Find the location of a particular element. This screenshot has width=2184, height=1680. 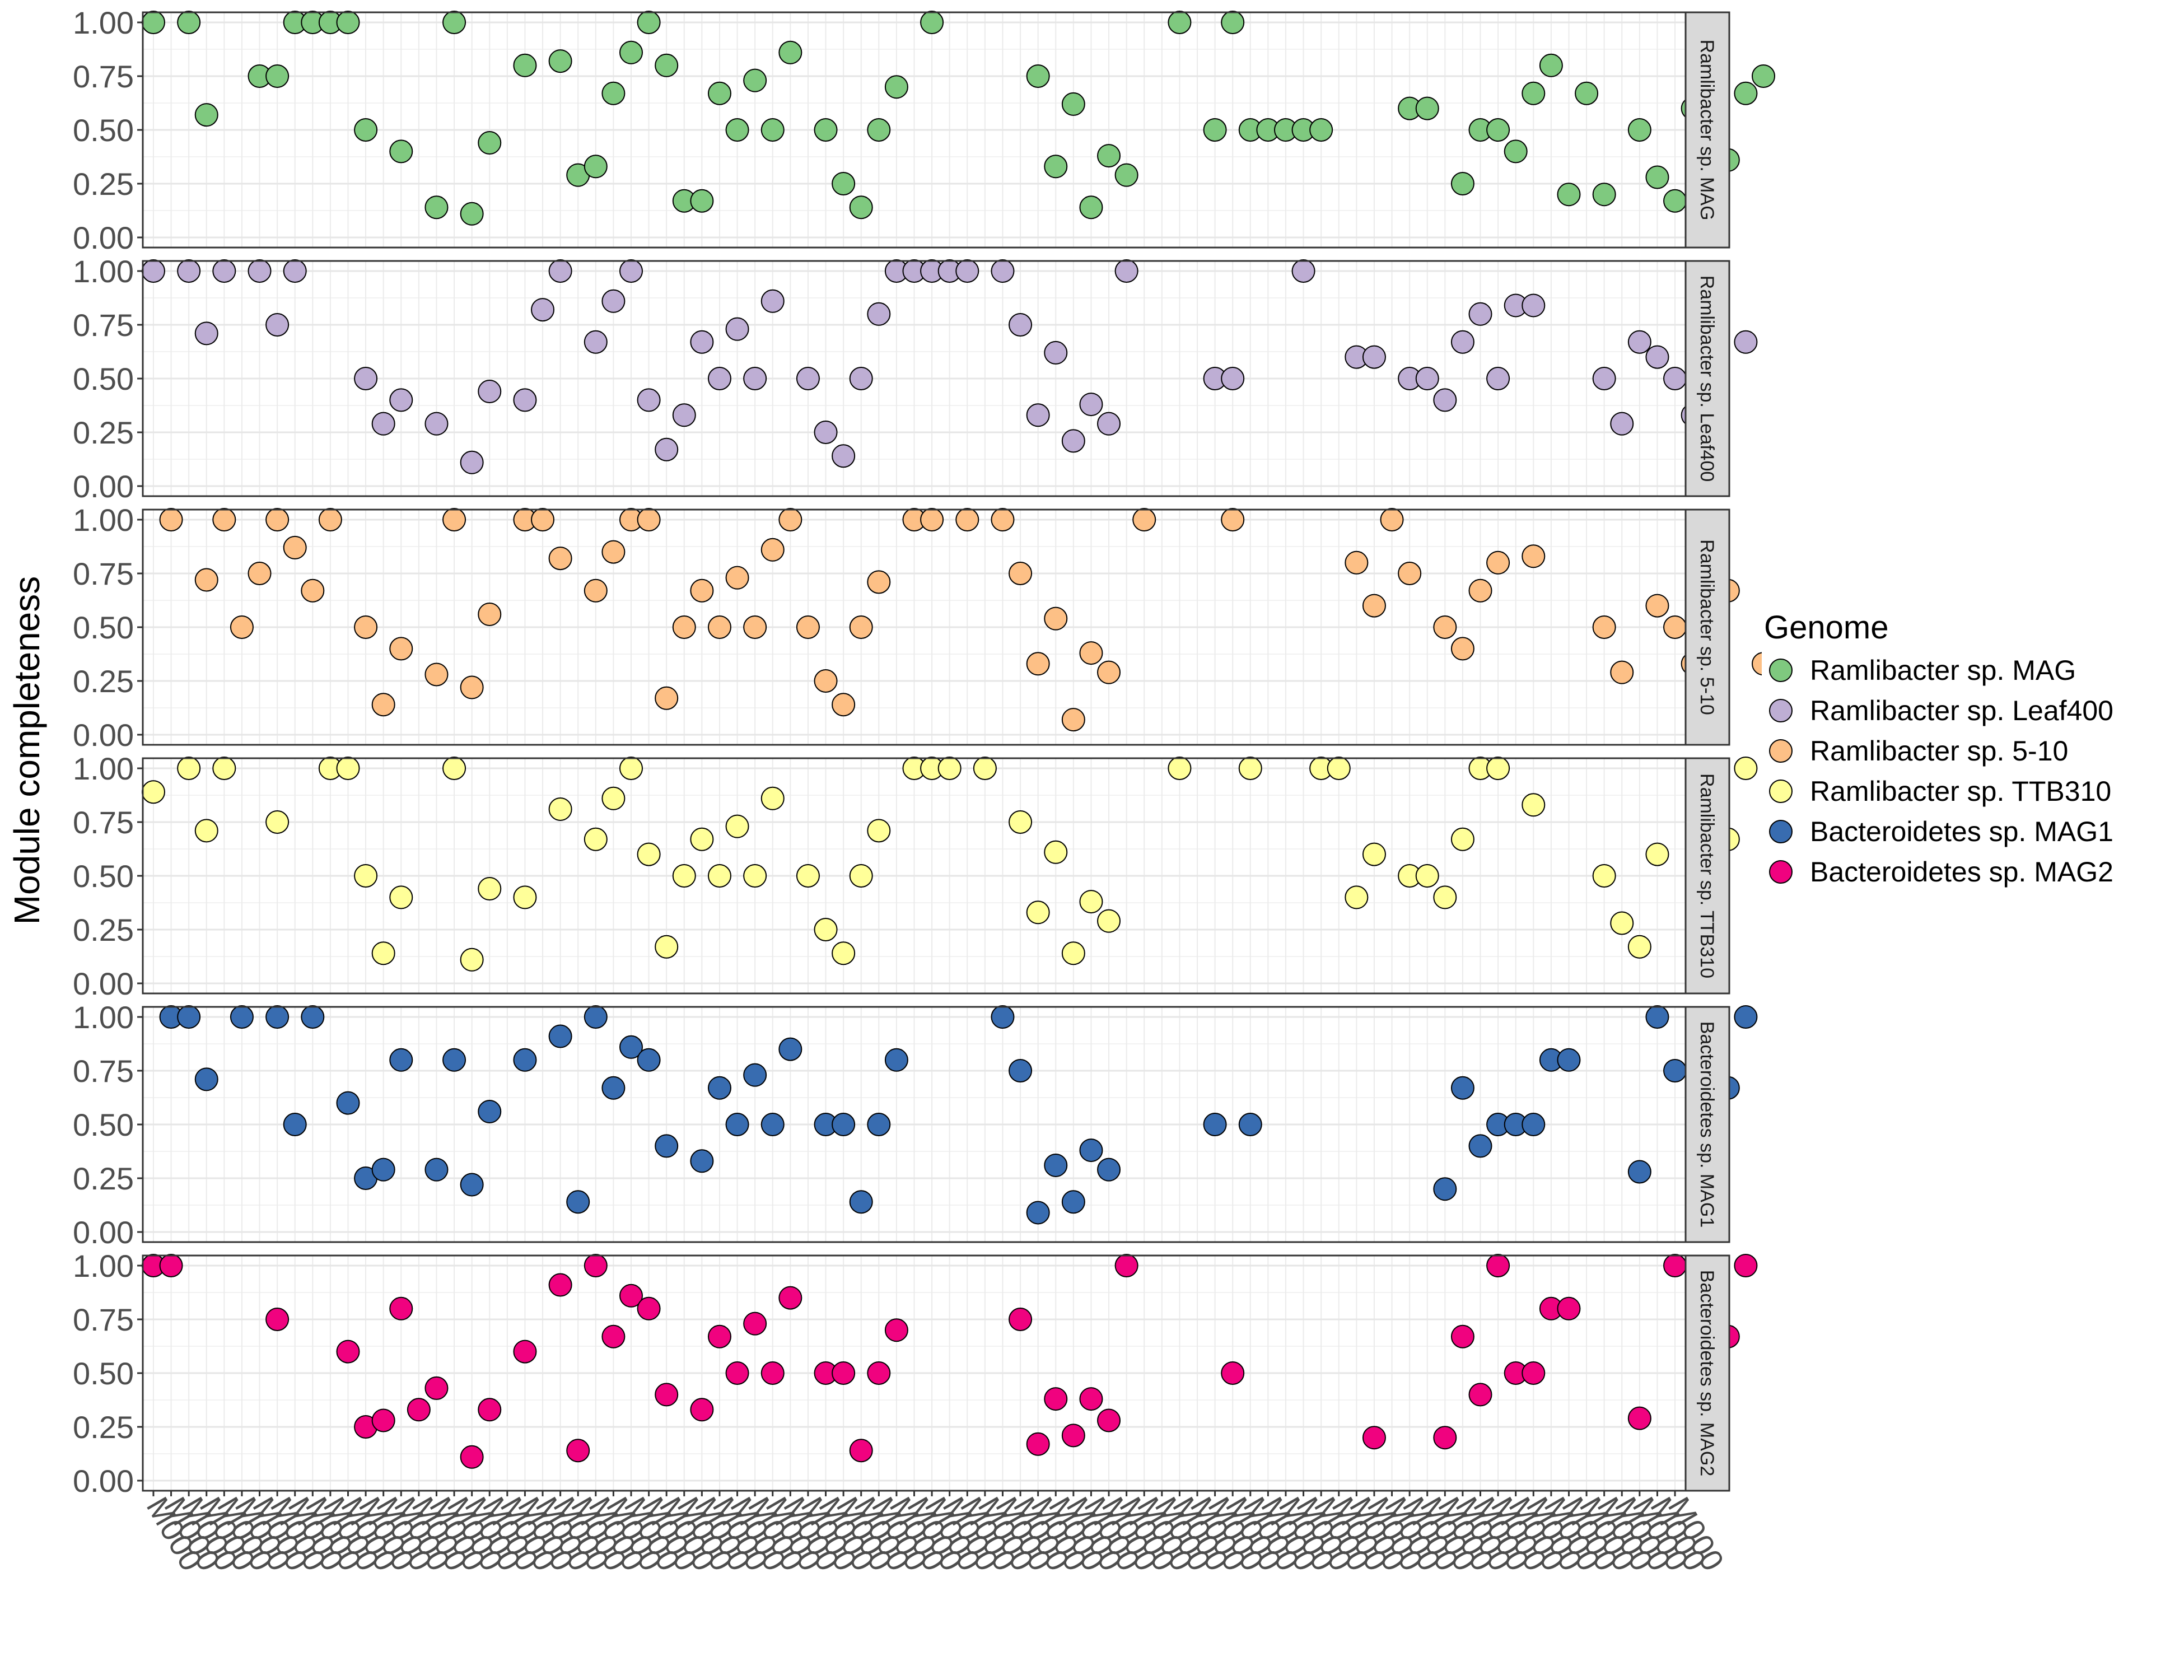

y-tick-label: 1.00 is located at coordinates (104, 1266).